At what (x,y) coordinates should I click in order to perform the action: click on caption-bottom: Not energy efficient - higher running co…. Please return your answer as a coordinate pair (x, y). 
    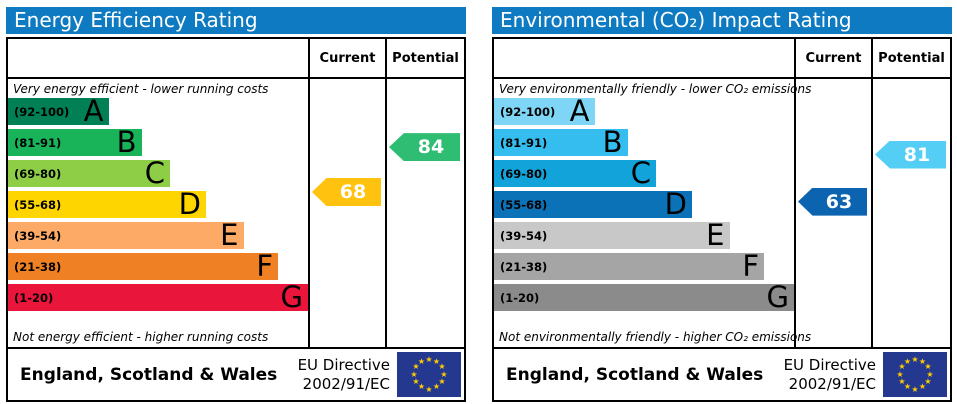
    Looking at the image, I should click on (141, 337).